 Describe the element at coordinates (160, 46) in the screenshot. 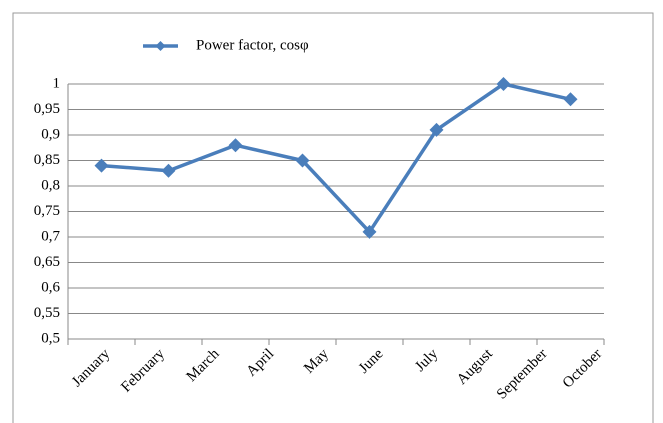

I see `legend-marker` at that location.